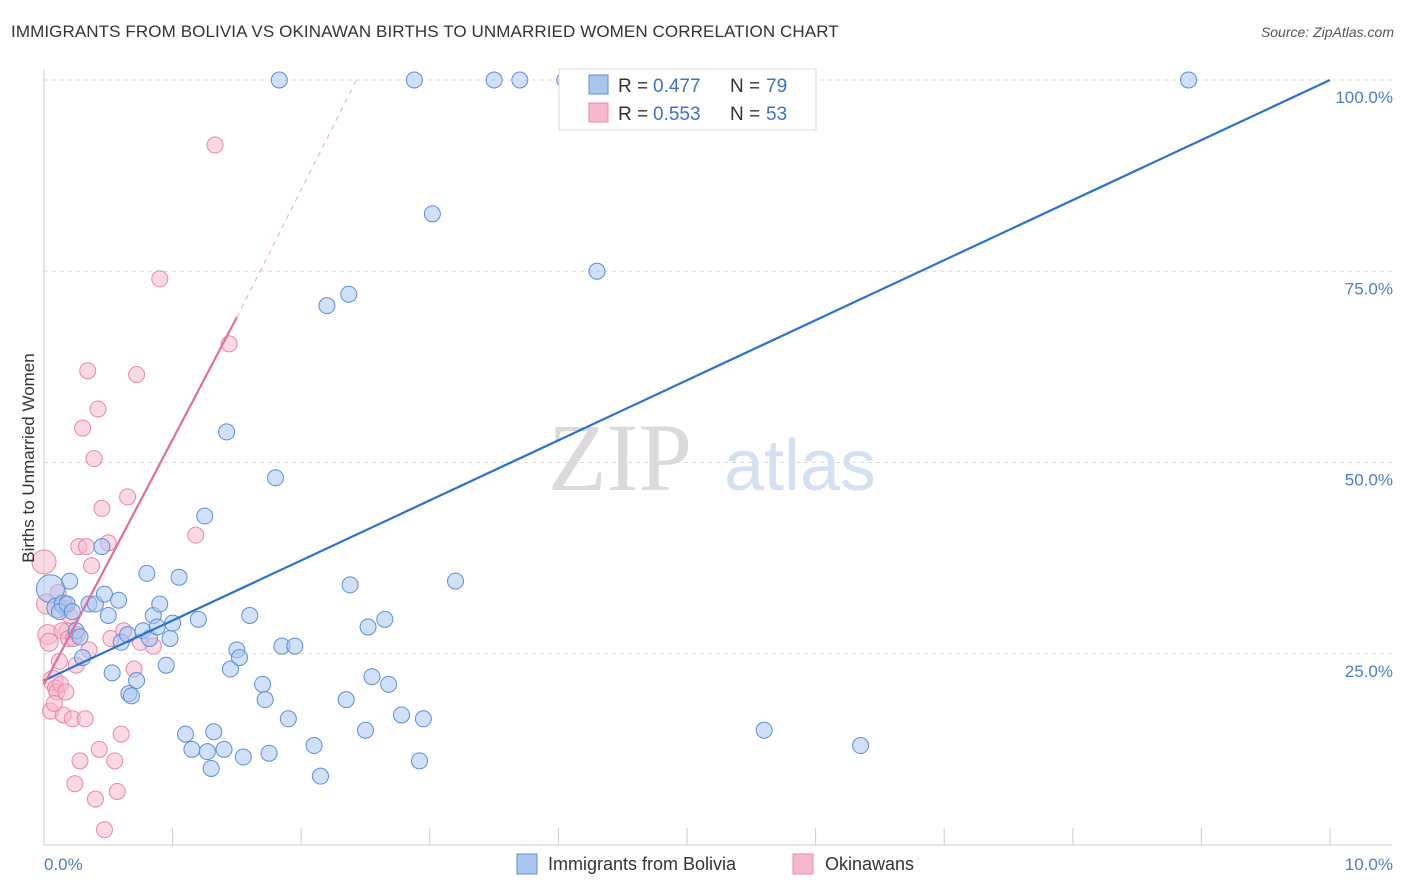 The width and height of the screenshot is (1406, 892). What do you see at coordinates (715, 864) in the screenshot?
I see `series-legend: Immigrants from Bolivia Okinawans` at bounding box center [715, 864].